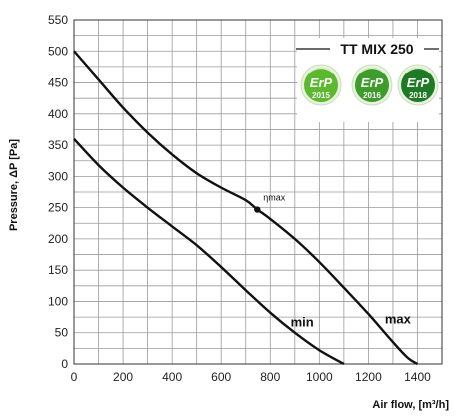 The width and height of the screenshot is (457, 420). Describe the element at coordinates (417, 377) in the screenshot. I see `x-tick-label: 1400` at that location.